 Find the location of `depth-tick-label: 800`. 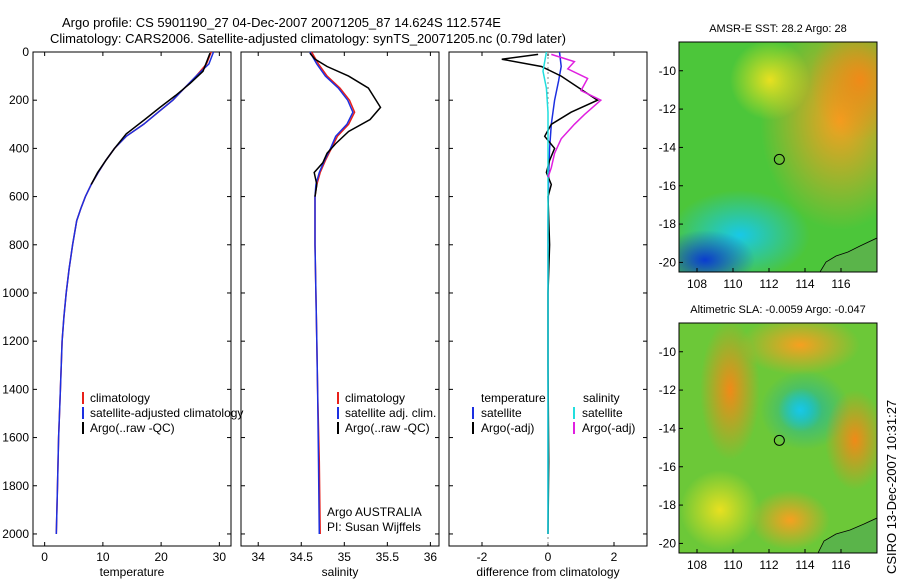

depth-tick-label: 800 is located at coordinates (19, 245).